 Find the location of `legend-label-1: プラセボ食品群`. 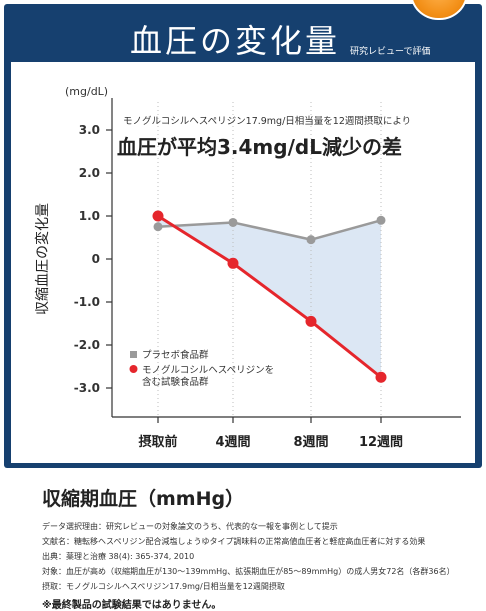

legend-label-1: プラセボ食品群 is located at coordinates (175, 355).